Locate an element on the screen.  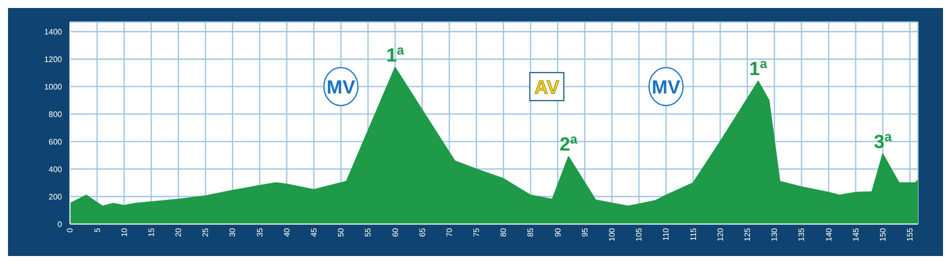
x-tick-label: 140 is located at coordinates (829, 234).